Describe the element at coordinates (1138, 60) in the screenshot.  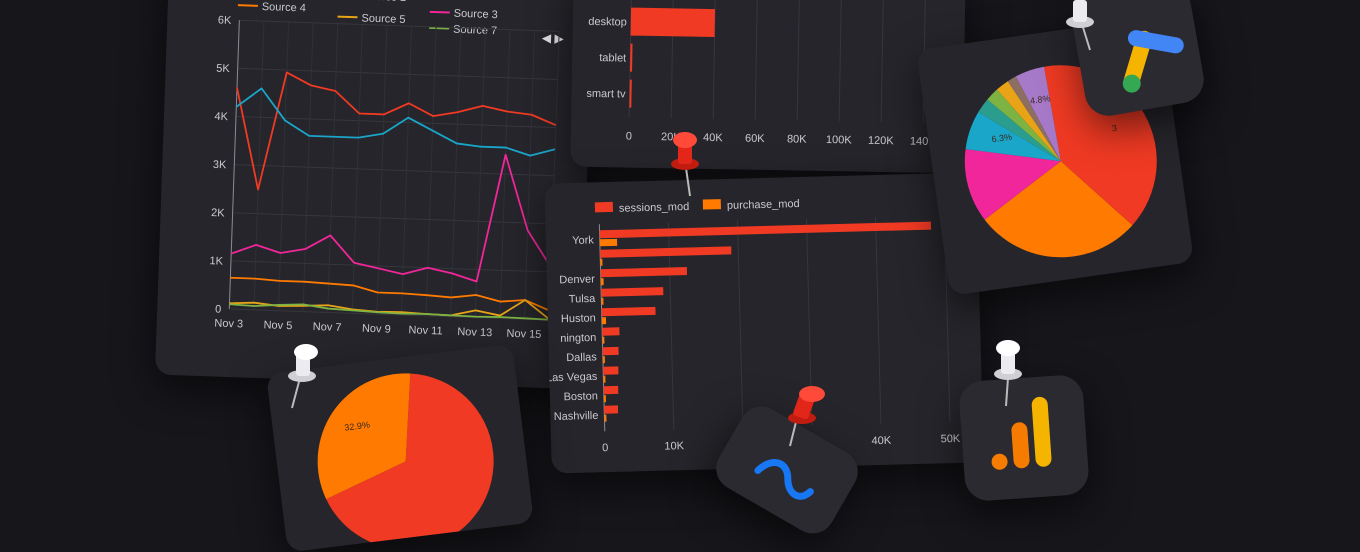
I see `google-ads-tile` at that location.